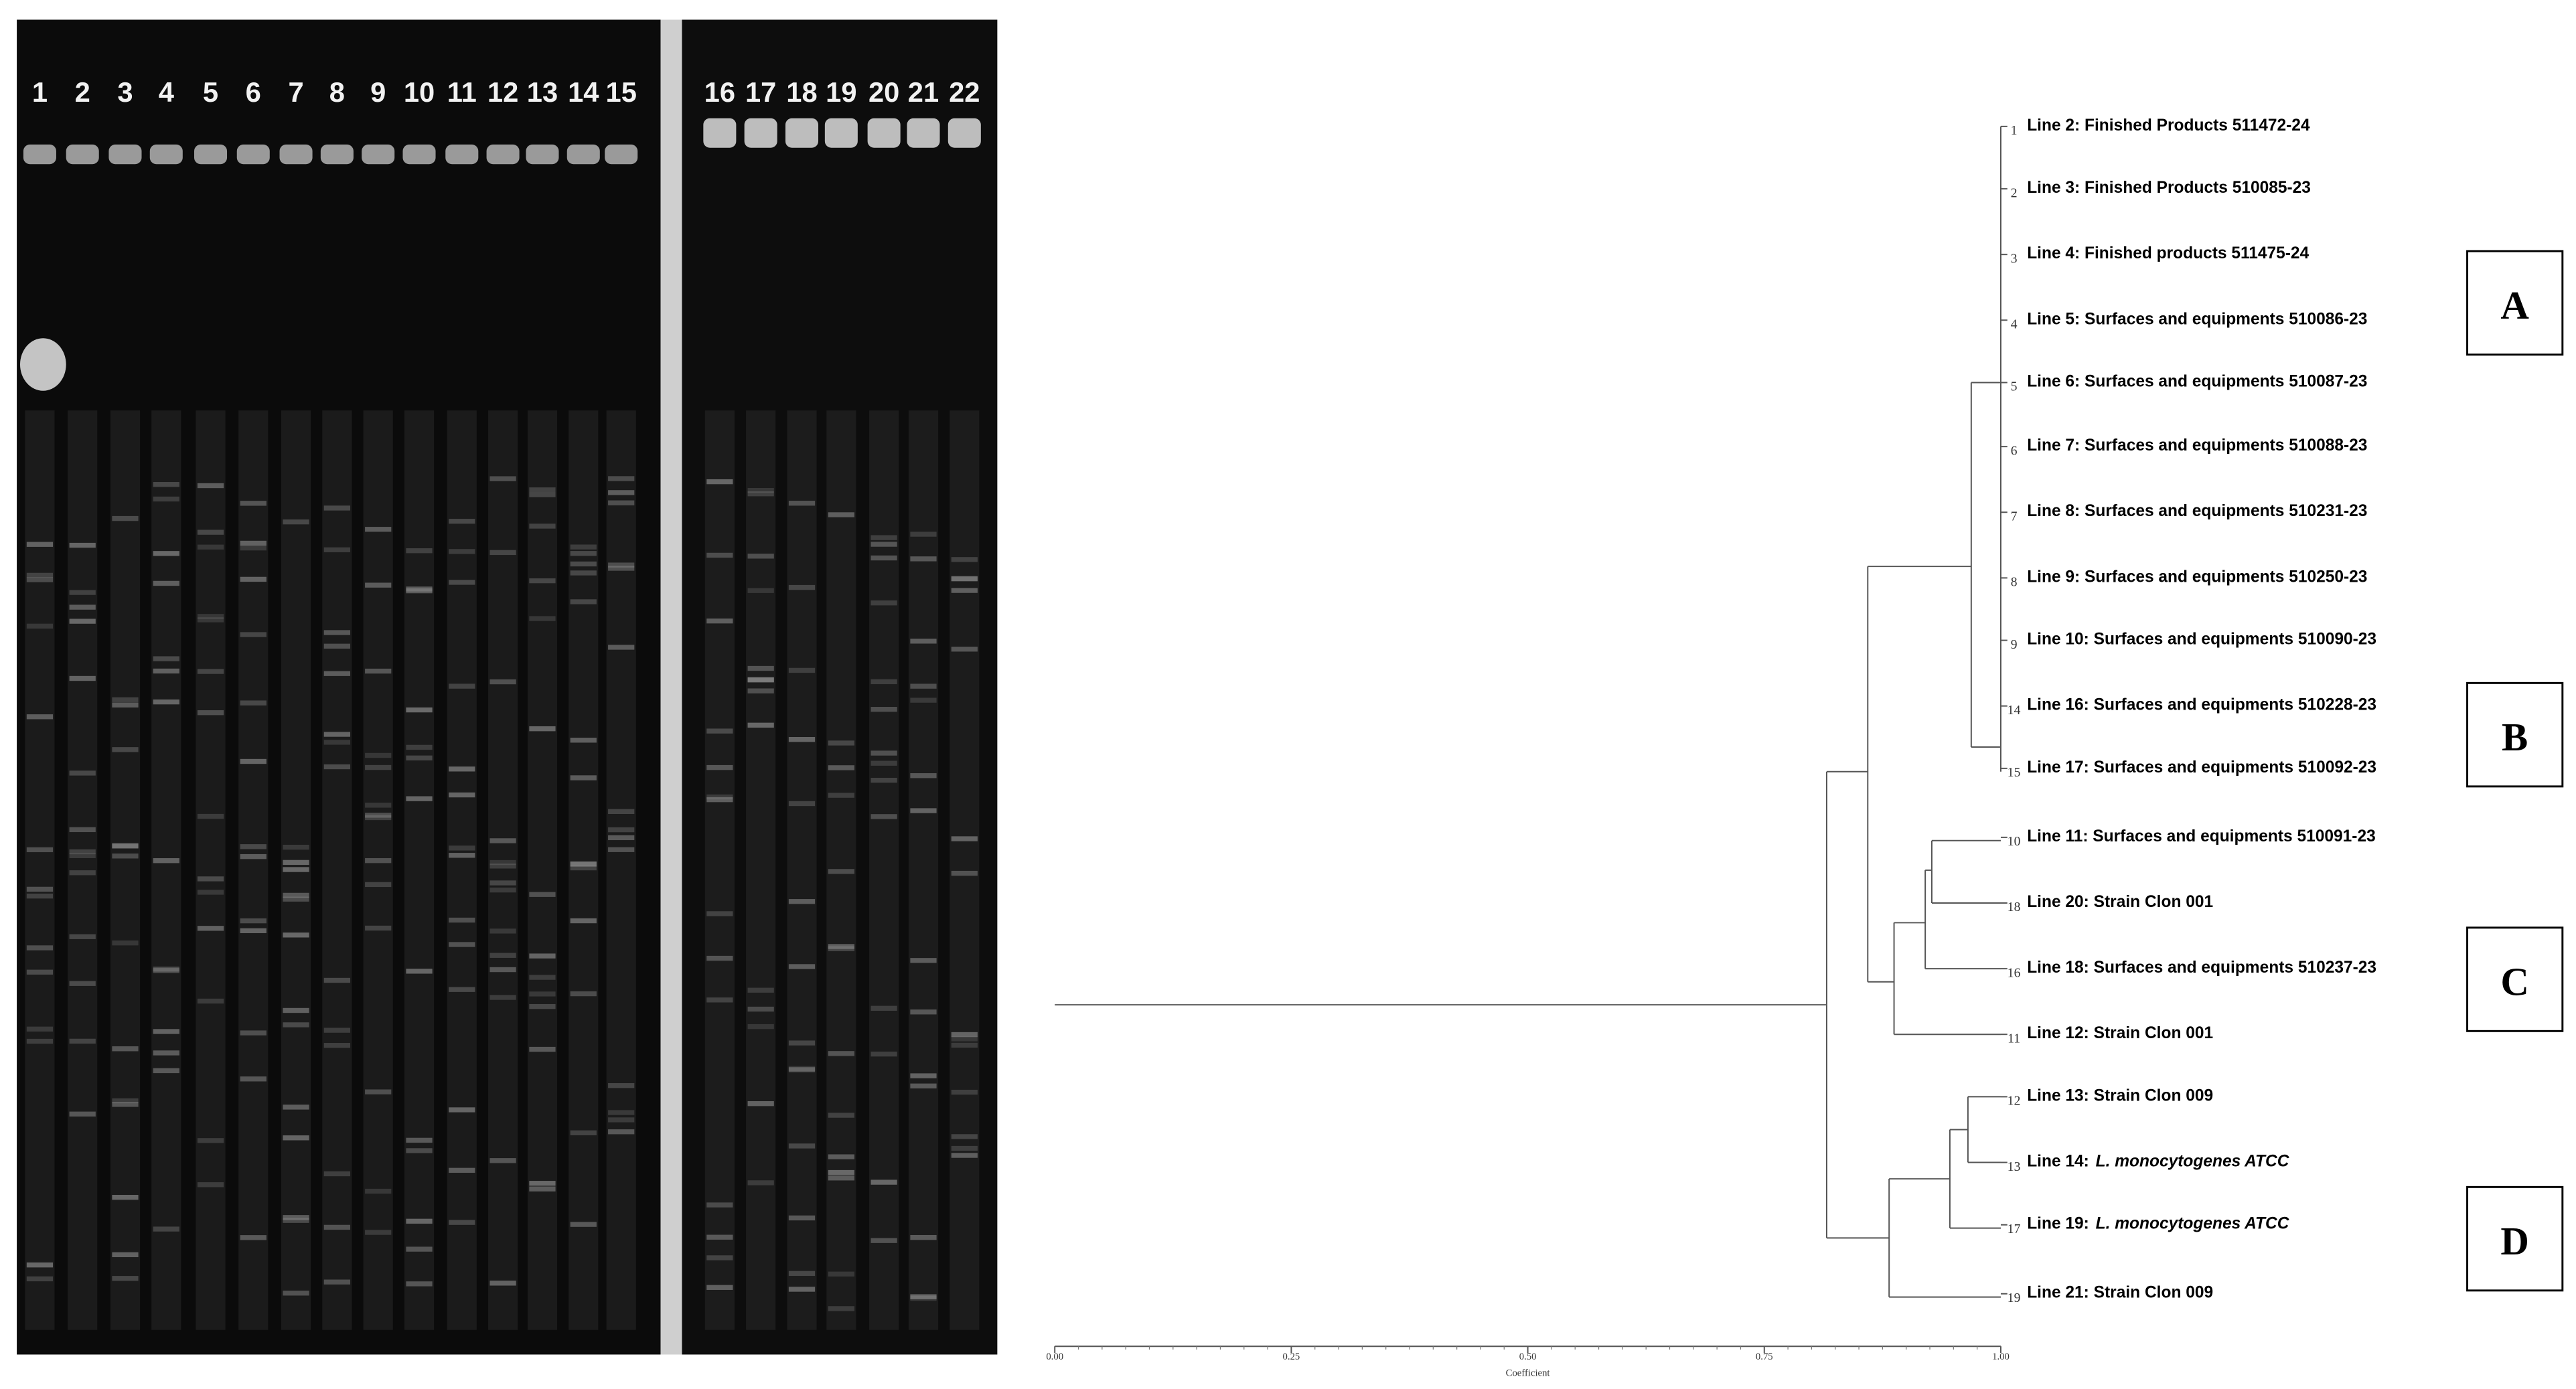 This screenshot has height=1389, width=2576. Describe the element at coordinates (583, 92) in the screenshot. I see `lane-label: 14` at that location.